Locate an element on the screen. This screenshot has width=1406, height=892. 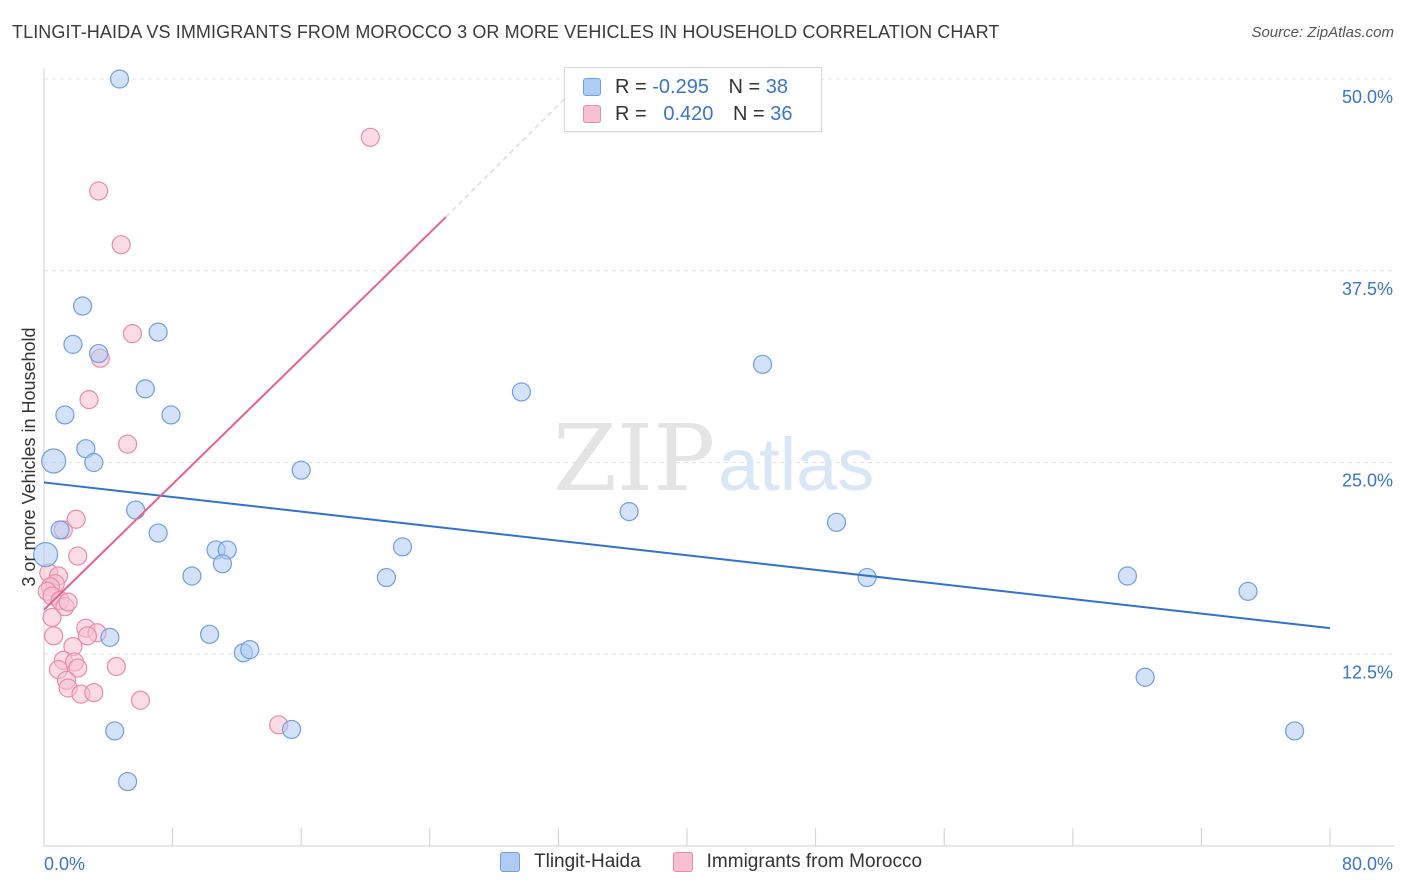
trend-extension-dashed is located at coordinates (518, 145).